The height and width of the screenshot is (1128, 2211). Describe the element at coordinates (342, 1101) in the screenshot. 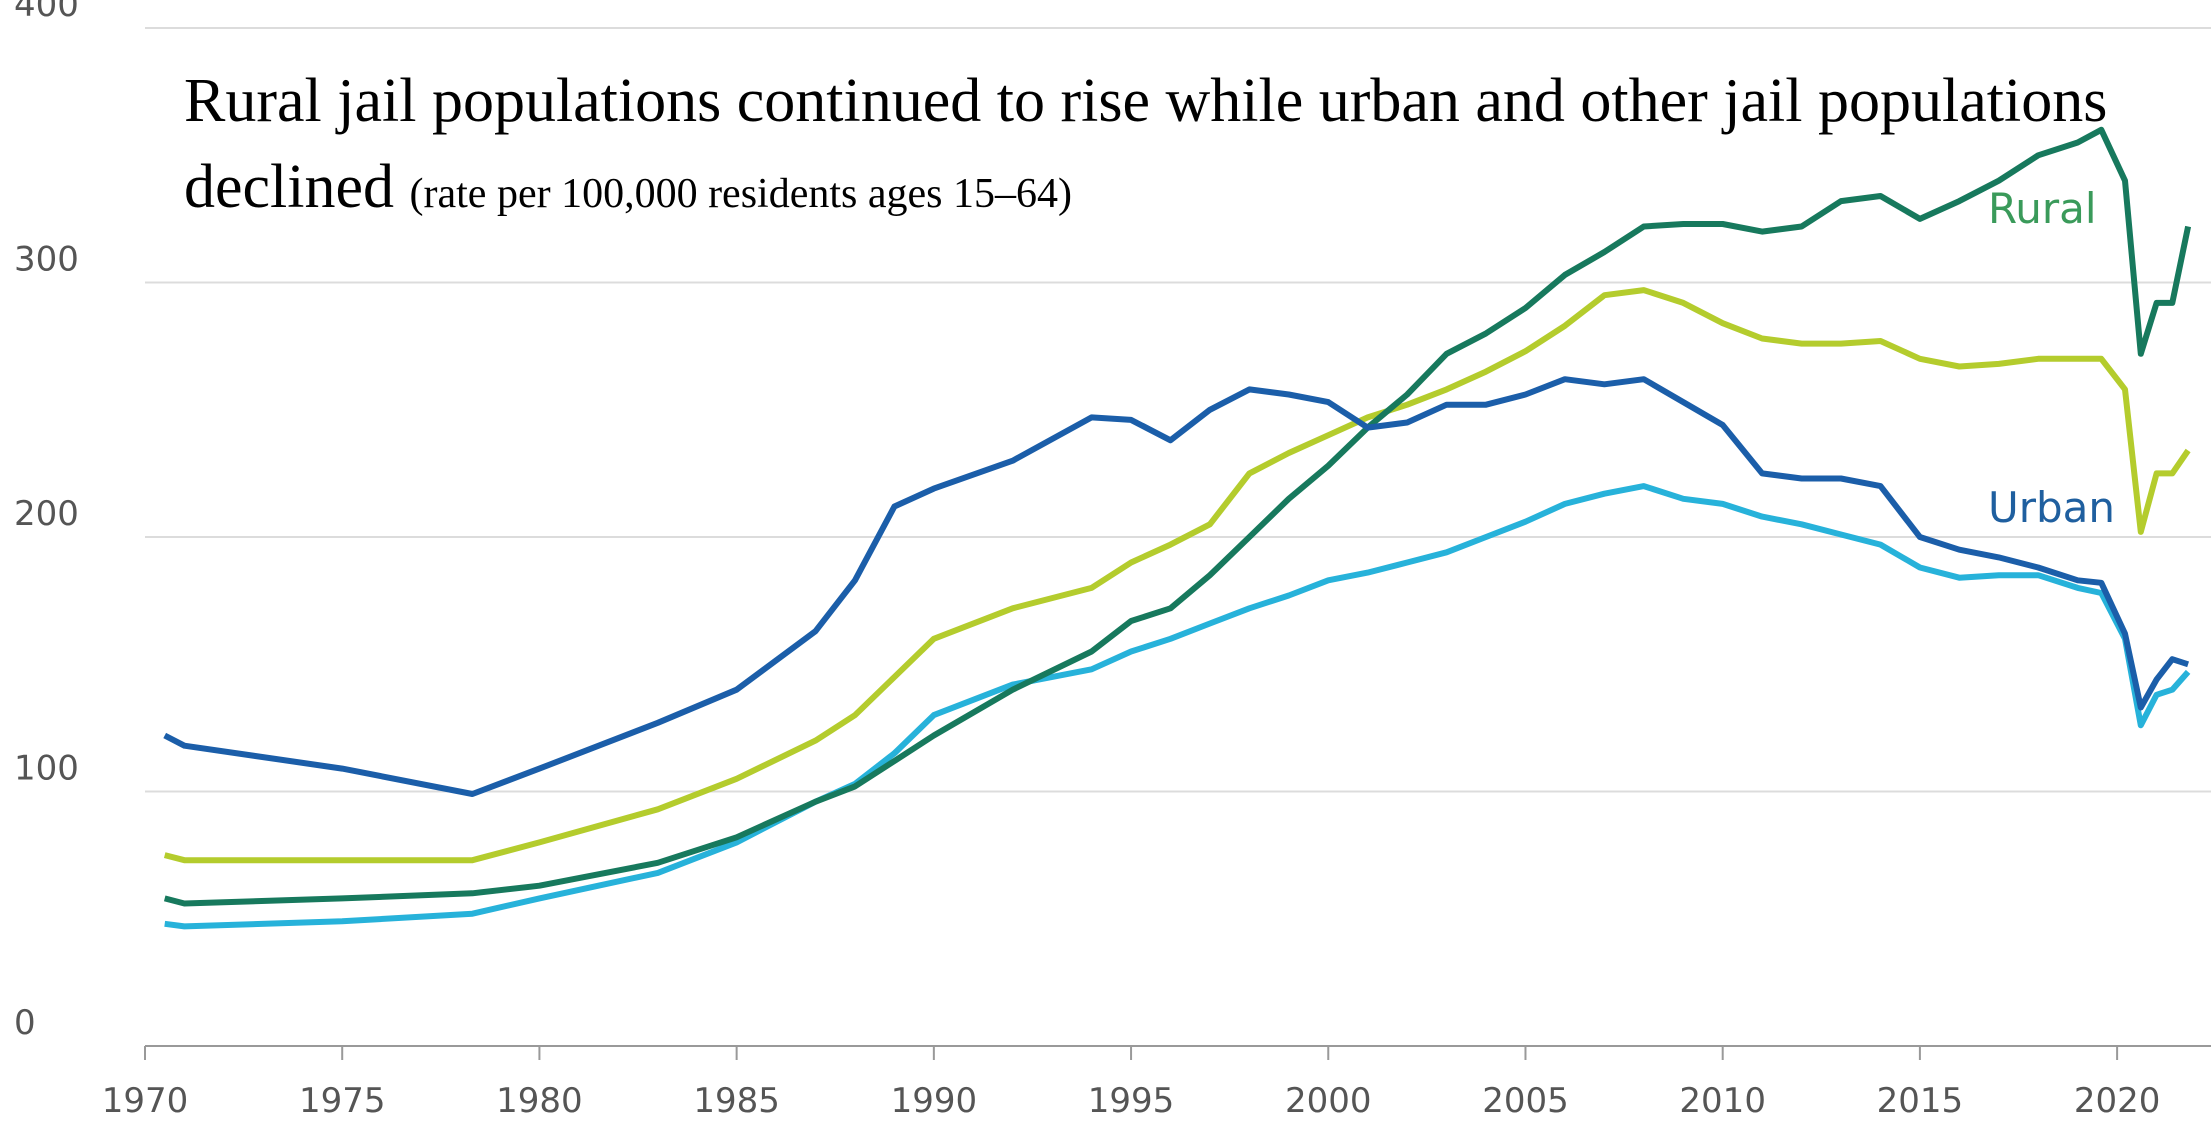

I see `x-tick-label: 1975` at that location.